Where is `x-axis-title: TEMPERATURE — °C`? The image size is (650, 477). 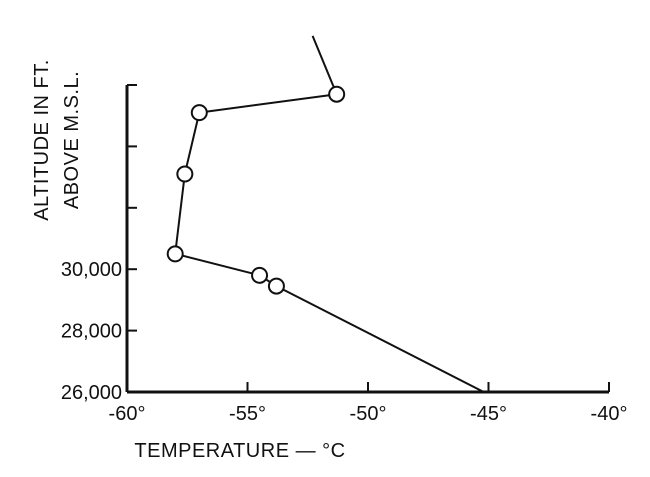
x-axis-title: TEMPERATURE — °C is located at coordinates (239, 451).